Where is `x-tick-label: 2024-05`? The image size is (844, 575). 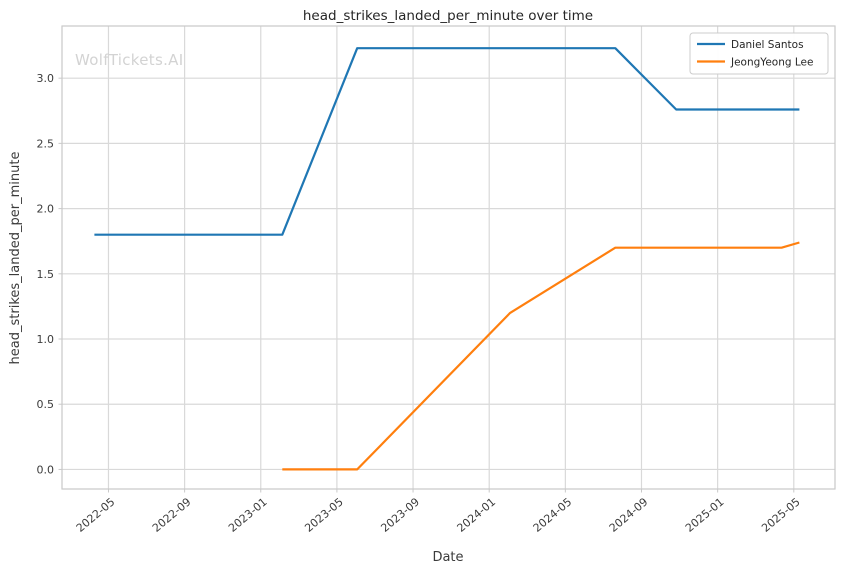 x-tick-label: 2024-05 is located at coordinates (553, 515).